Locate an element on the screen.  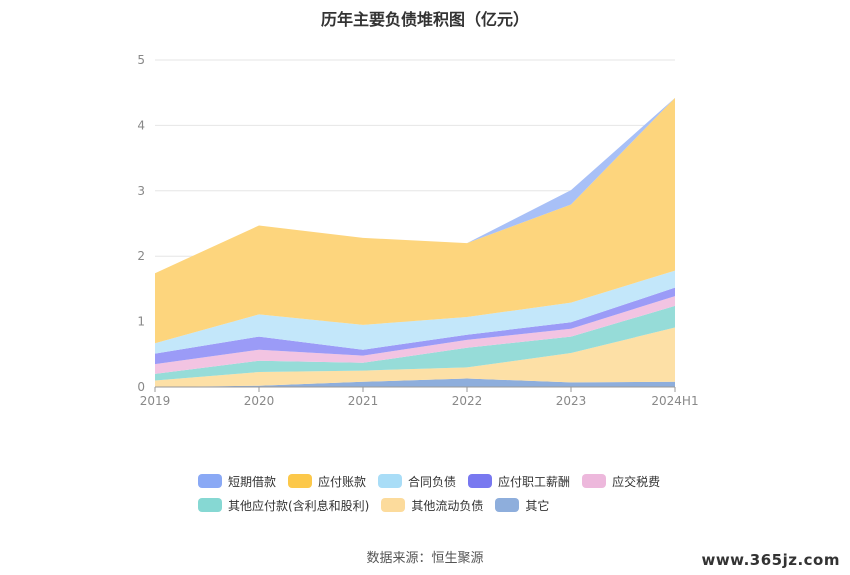
legend-item: 短期借款 is located at coordinates (237, 481).